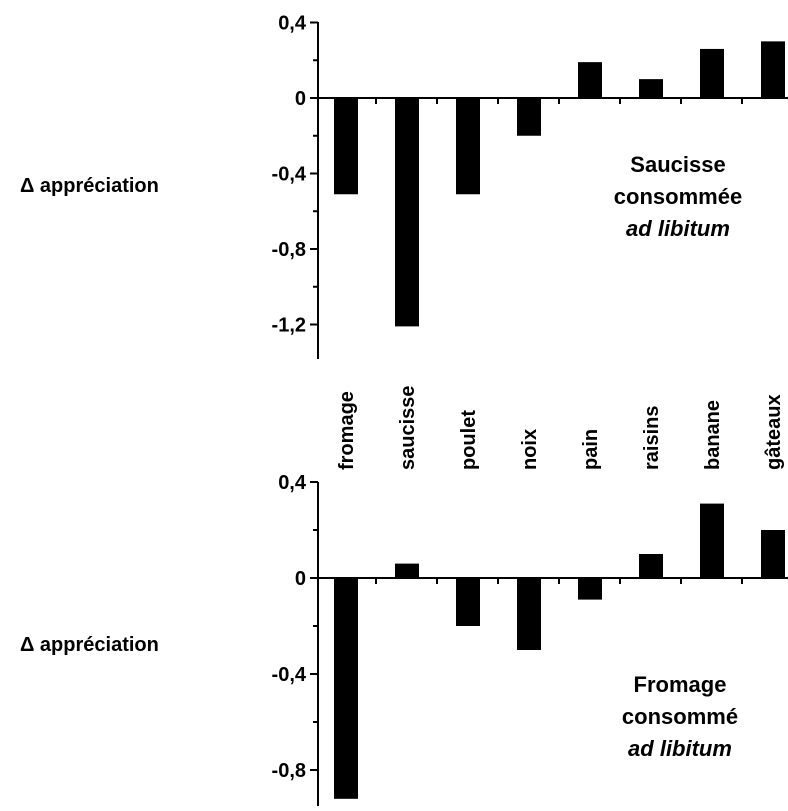 This screenshot has height=811, width=788. What do you see at coordinates (651, 566) in the screenshot?
I see `bar-bottom-raisins` at bounding box center [651, 566].